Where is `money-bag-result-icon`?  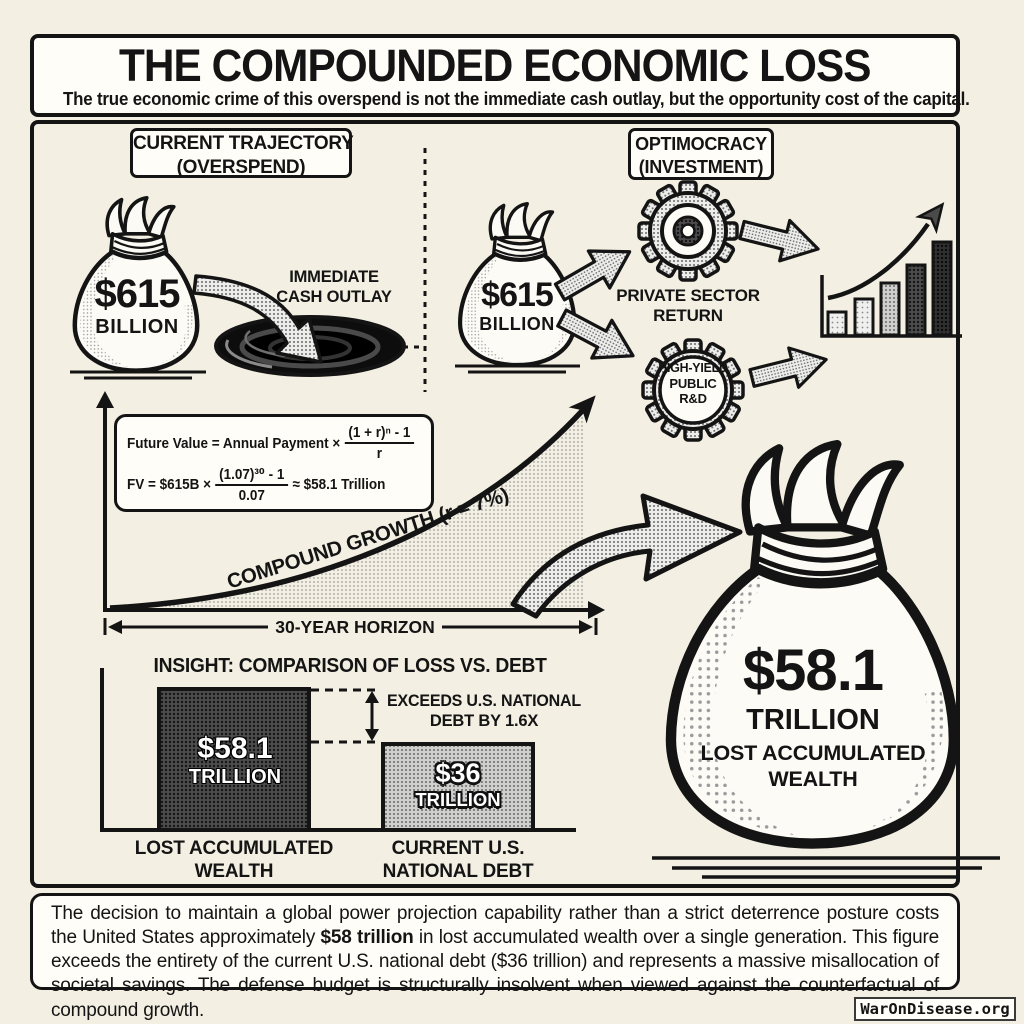 money-bag-result-icon is located at coordinates (826, 661).